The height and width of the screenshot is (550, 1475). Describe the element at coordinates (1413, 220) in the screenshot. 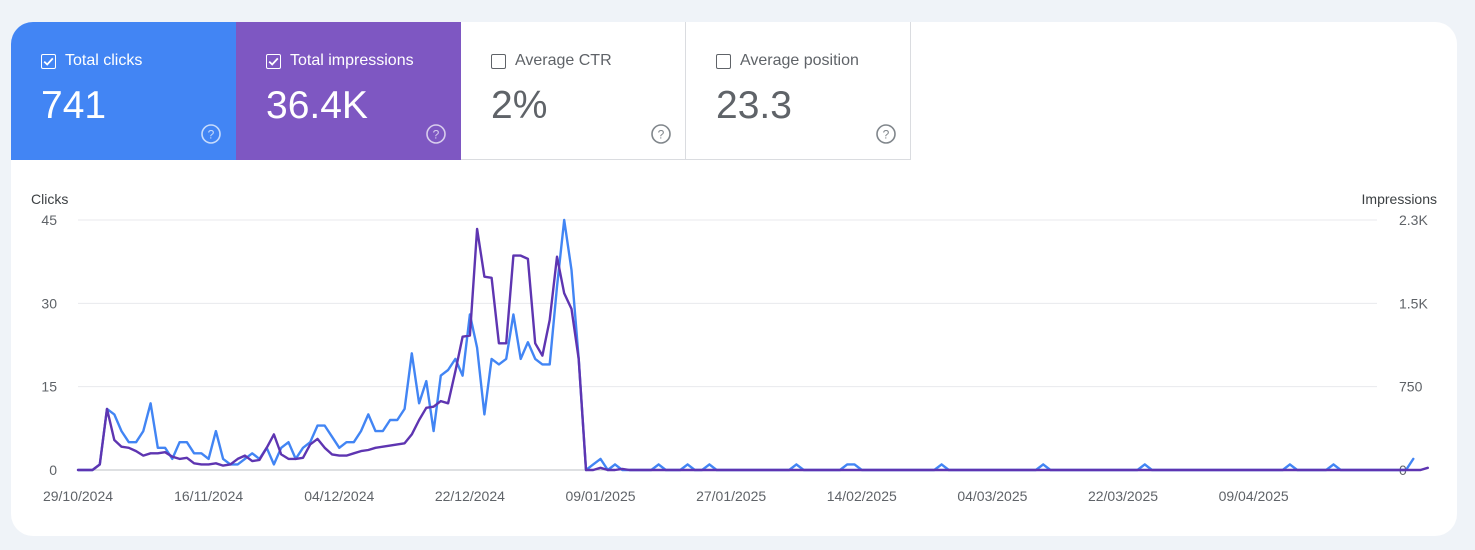

I see `right-tick-label: 2.3K` at that location.